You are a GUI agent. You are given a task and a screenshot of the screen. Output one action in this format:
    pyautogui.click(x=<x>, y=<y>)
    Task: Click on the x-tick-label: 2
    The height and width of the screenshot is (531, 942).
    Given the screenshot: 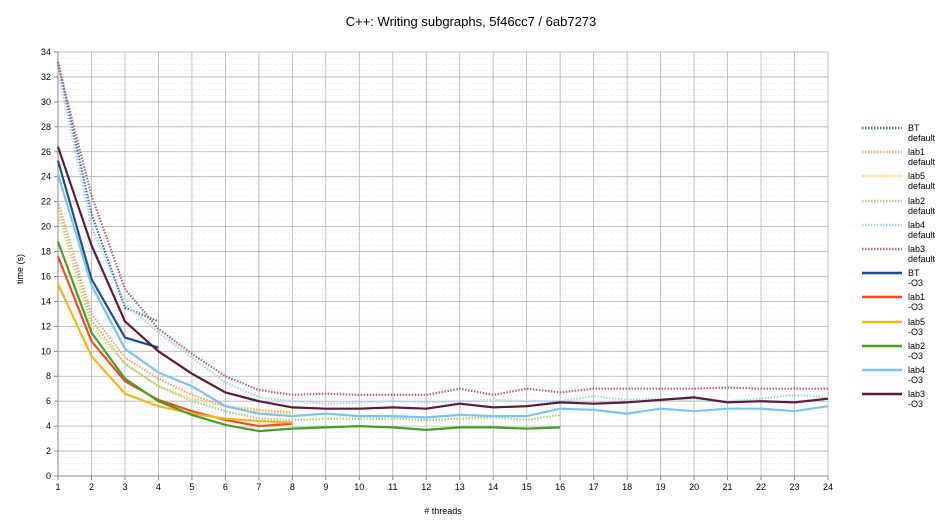 What is the action you would take?
    pyautogui.click(x=91, y=487)
    